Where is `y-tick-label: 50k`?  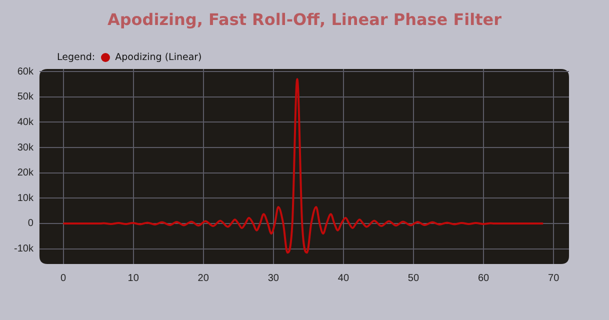 y-tick-label: 50k is located at coordinates (25, 97).